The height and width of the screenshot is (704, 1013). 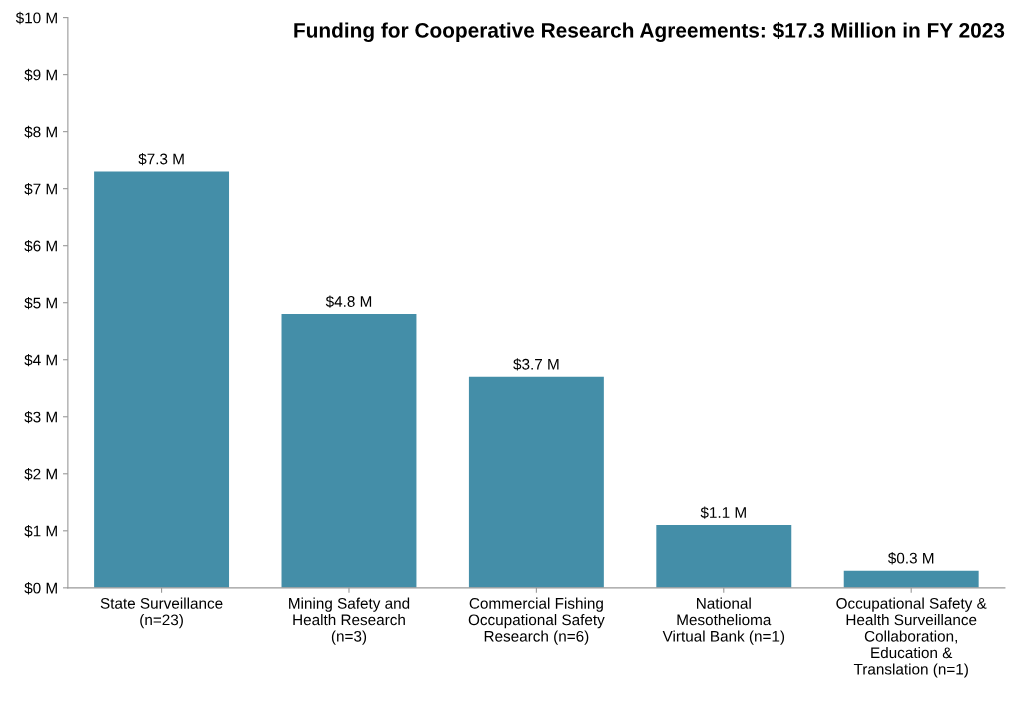 What do you see at coordinates (40, 474) in the screenshot?
I see `y-tick-label: $2 M` at bounding box center [40, 474].